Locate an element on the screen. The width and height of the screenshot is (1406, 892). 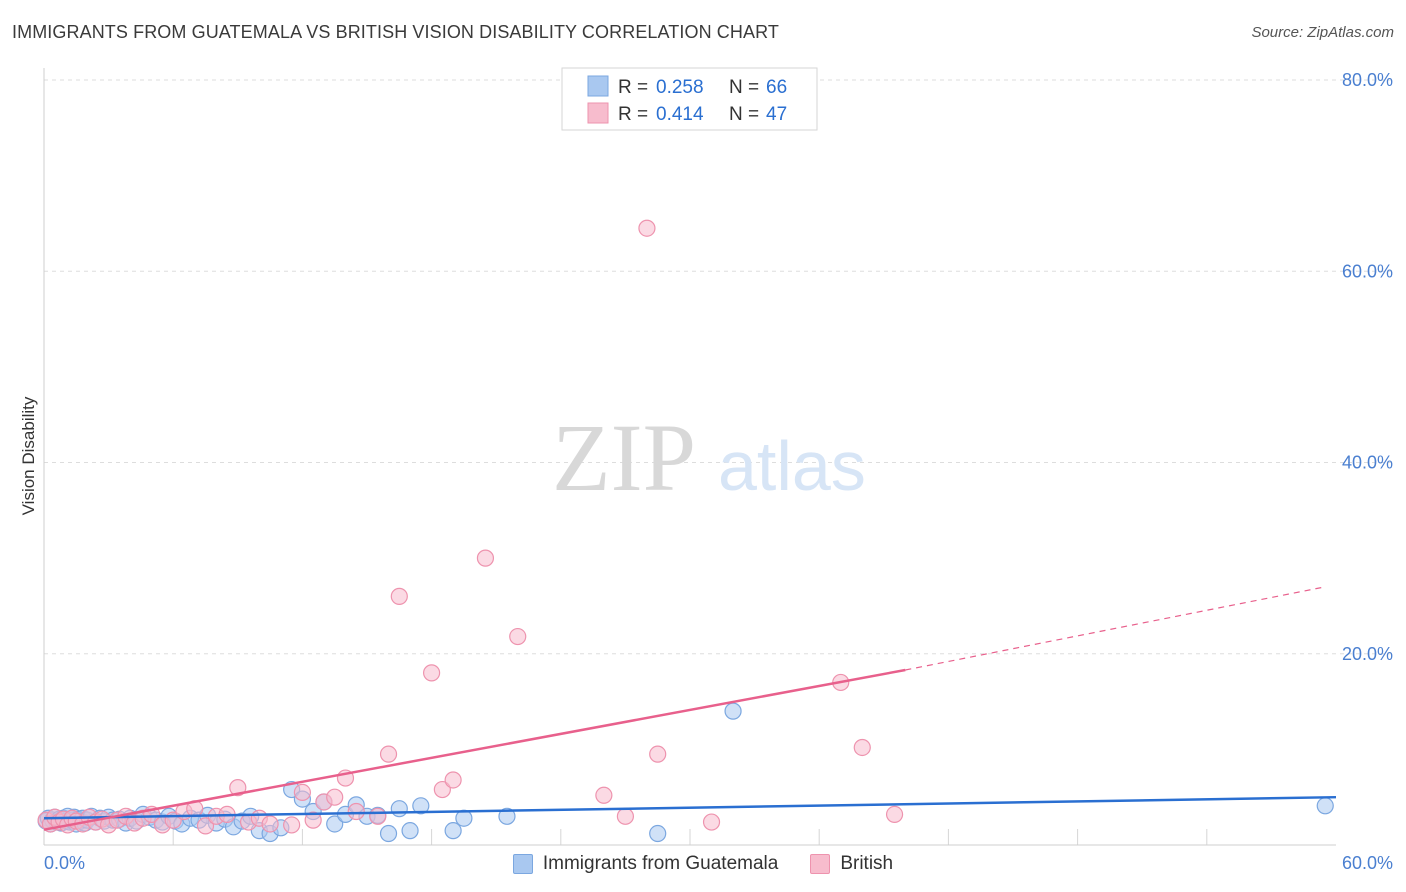
legend-item-british: British is located at coordinates (851, 864).